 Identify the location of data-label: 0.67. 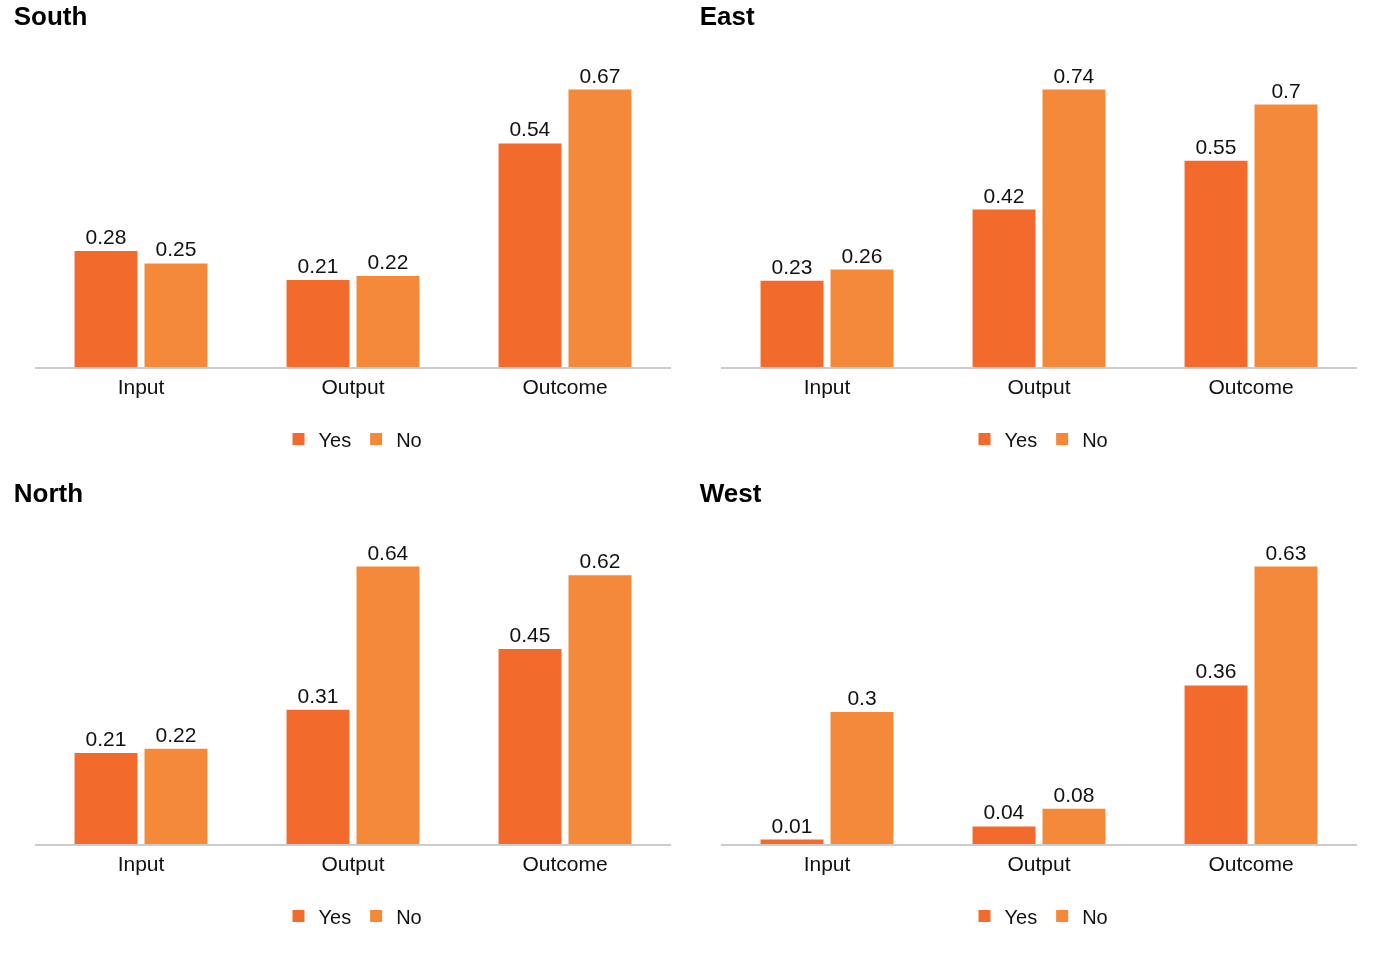
(600, 75).